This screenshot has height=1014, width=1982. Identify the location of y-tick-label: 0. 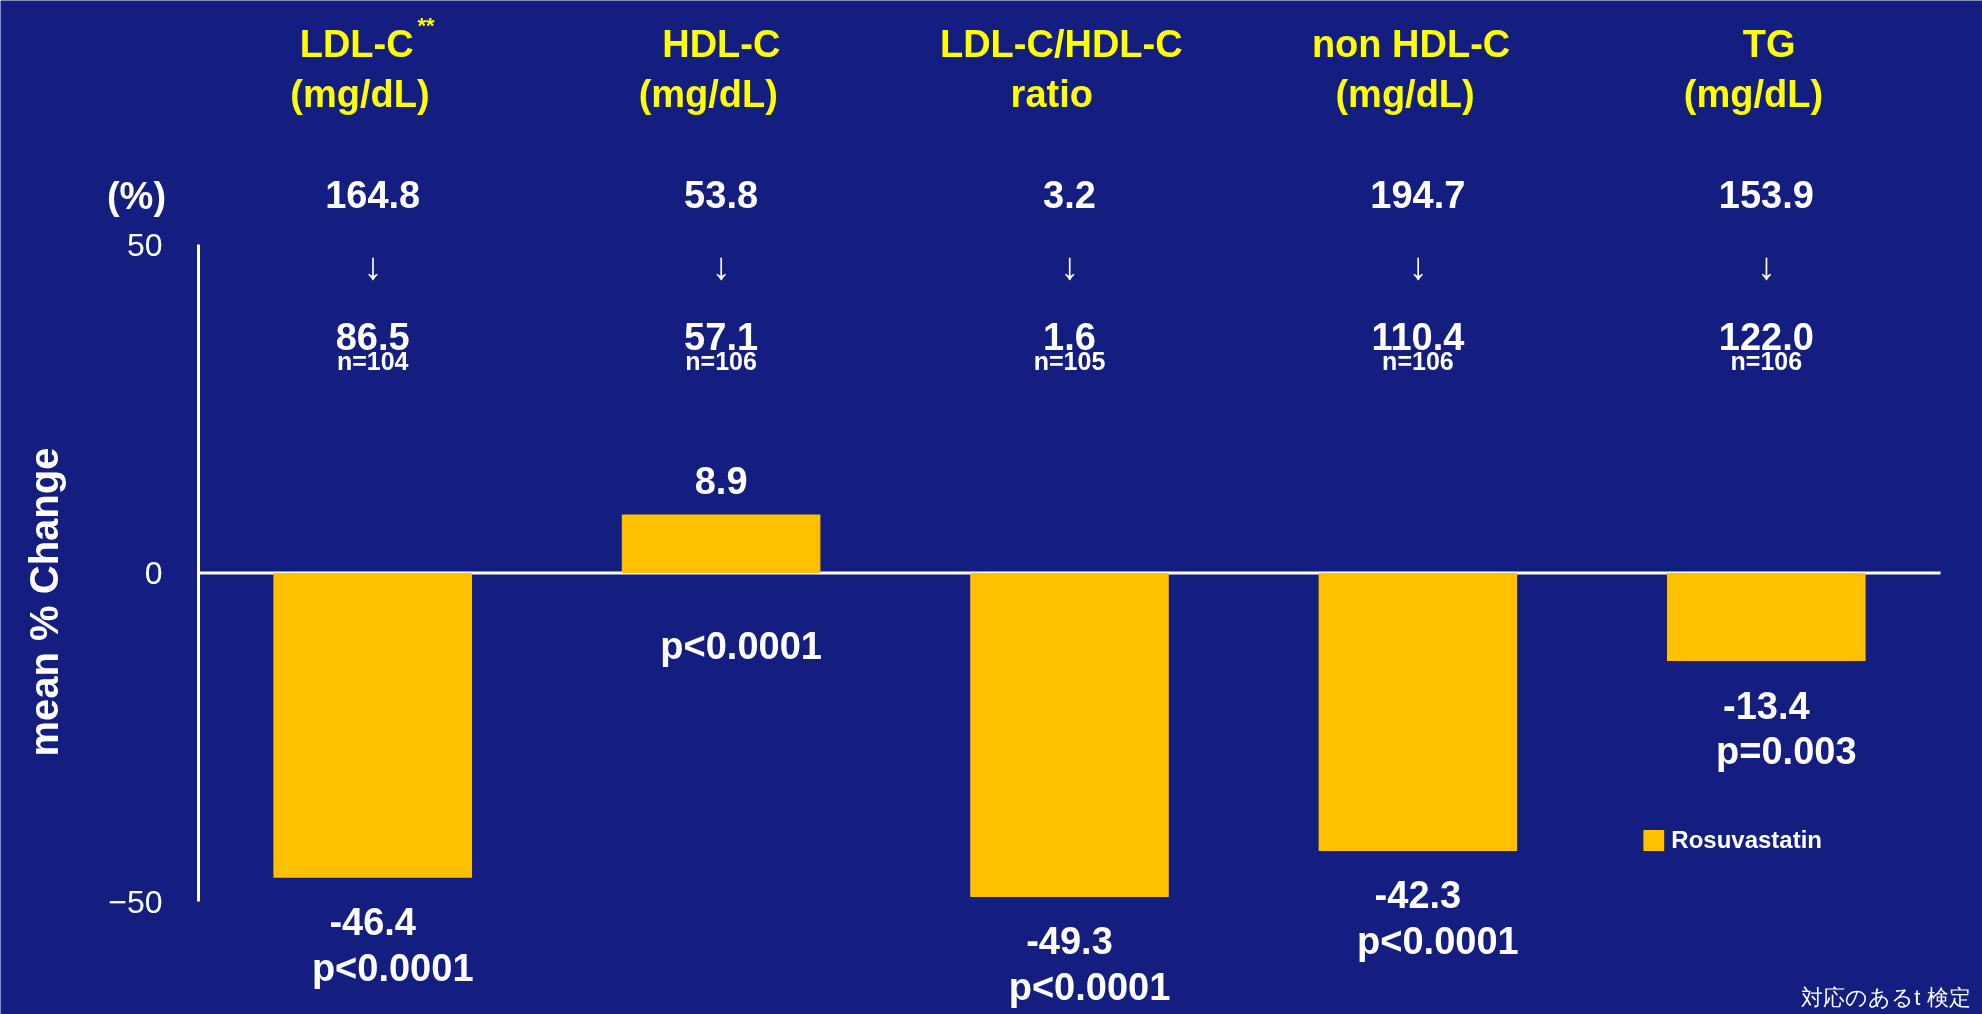
(153, 573).